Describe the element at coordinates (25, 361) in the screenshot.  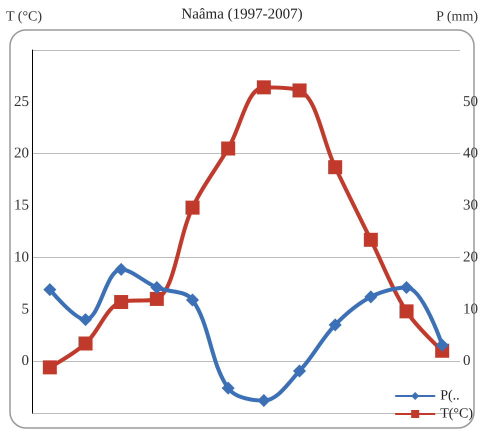
I see `y-tick-label: 0` at that location.